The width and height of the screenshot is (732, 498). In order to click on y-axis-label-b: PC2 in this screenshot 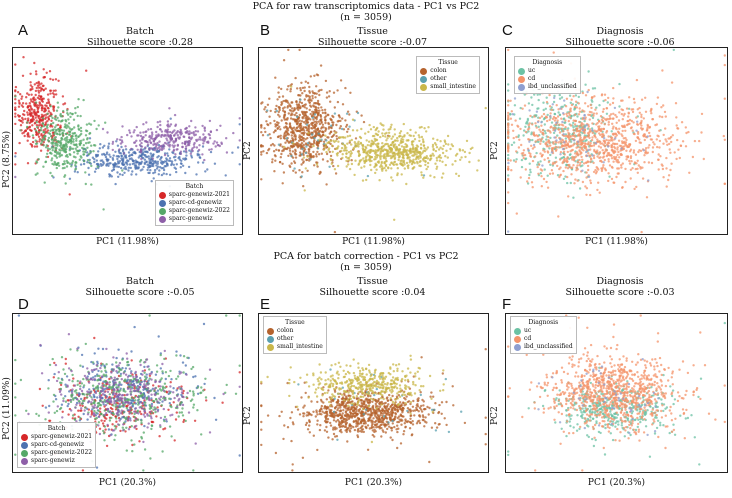, I will do `click(248, 150)`.